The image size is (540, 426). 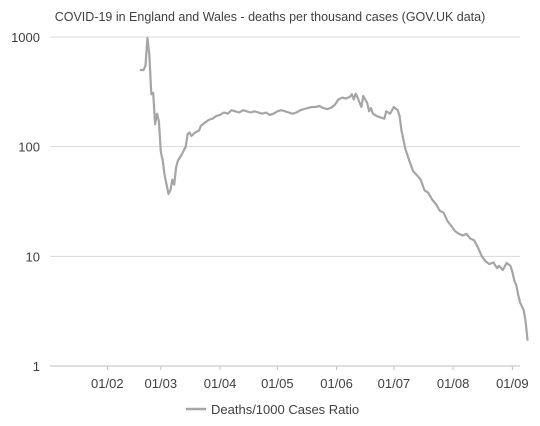 What do you see at coordinates (277, 383) in the screenshot?
I see `x-tick-label: 01/05` at bounding box center [277, 383].